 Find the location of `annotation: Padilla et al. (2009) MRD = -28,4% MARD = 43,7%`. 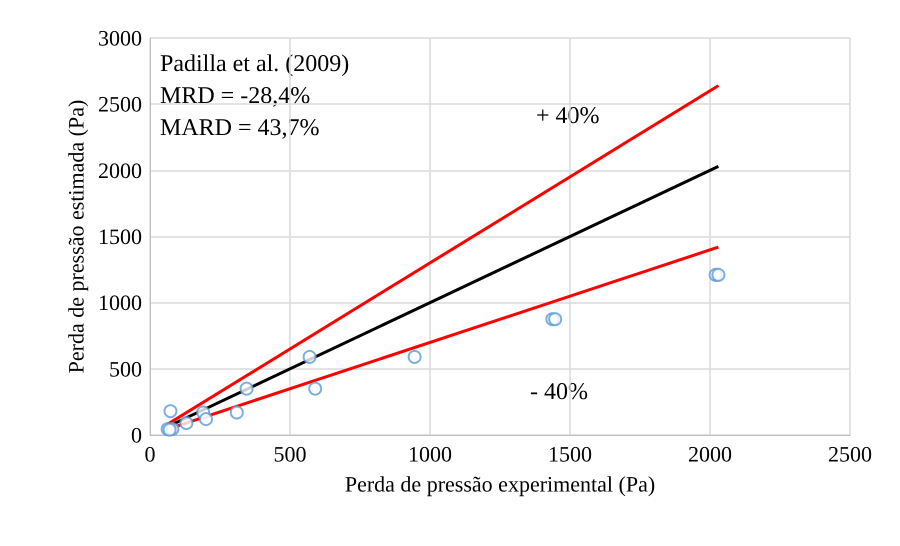

annotation: Padilla et al. (2009) MRD = -28,4% MARD = 43,7% is located at coordinates (255, 96).